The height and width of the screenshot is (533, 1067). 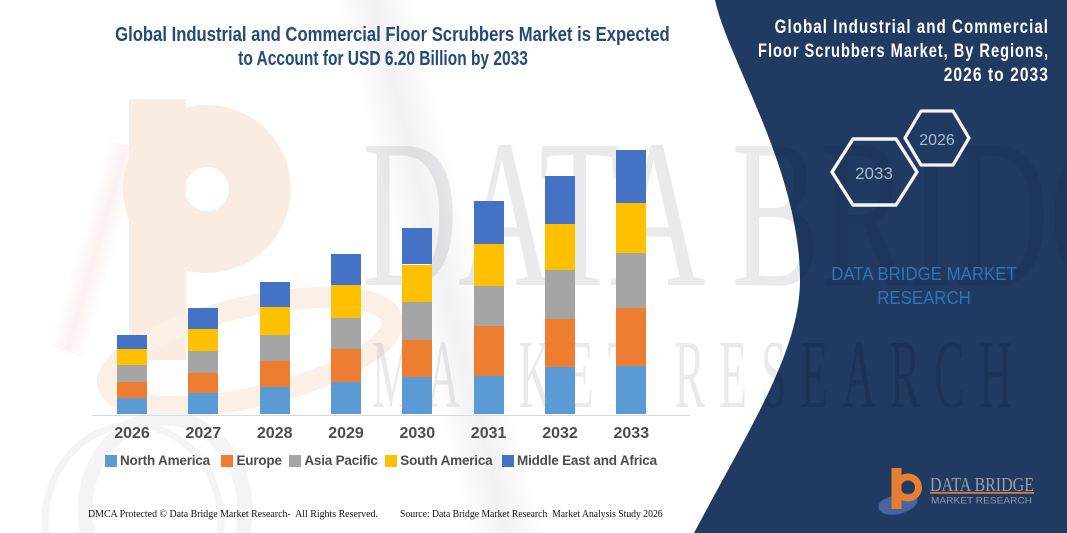 What do you see at coordinates (937, 140) in the screenshot?
I see `svg-text: 2026` at bounding box center [937, 140].